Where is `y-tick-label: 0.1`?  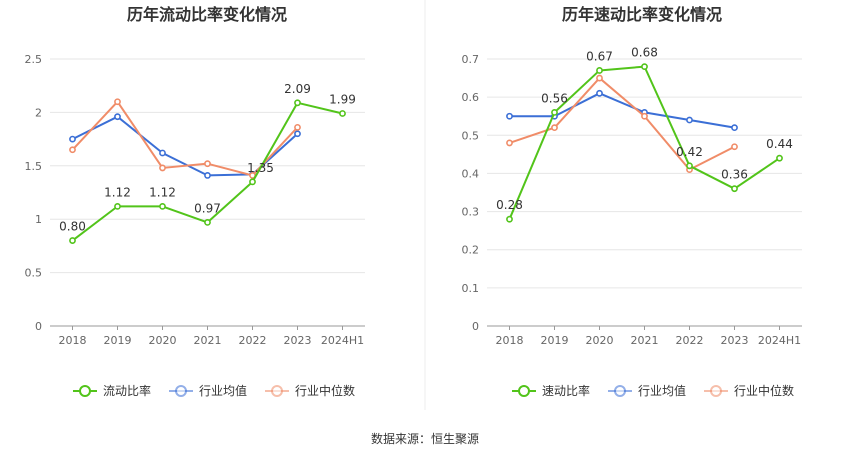 y-tick-label: 0.1 is located at coordinates (471, 288).